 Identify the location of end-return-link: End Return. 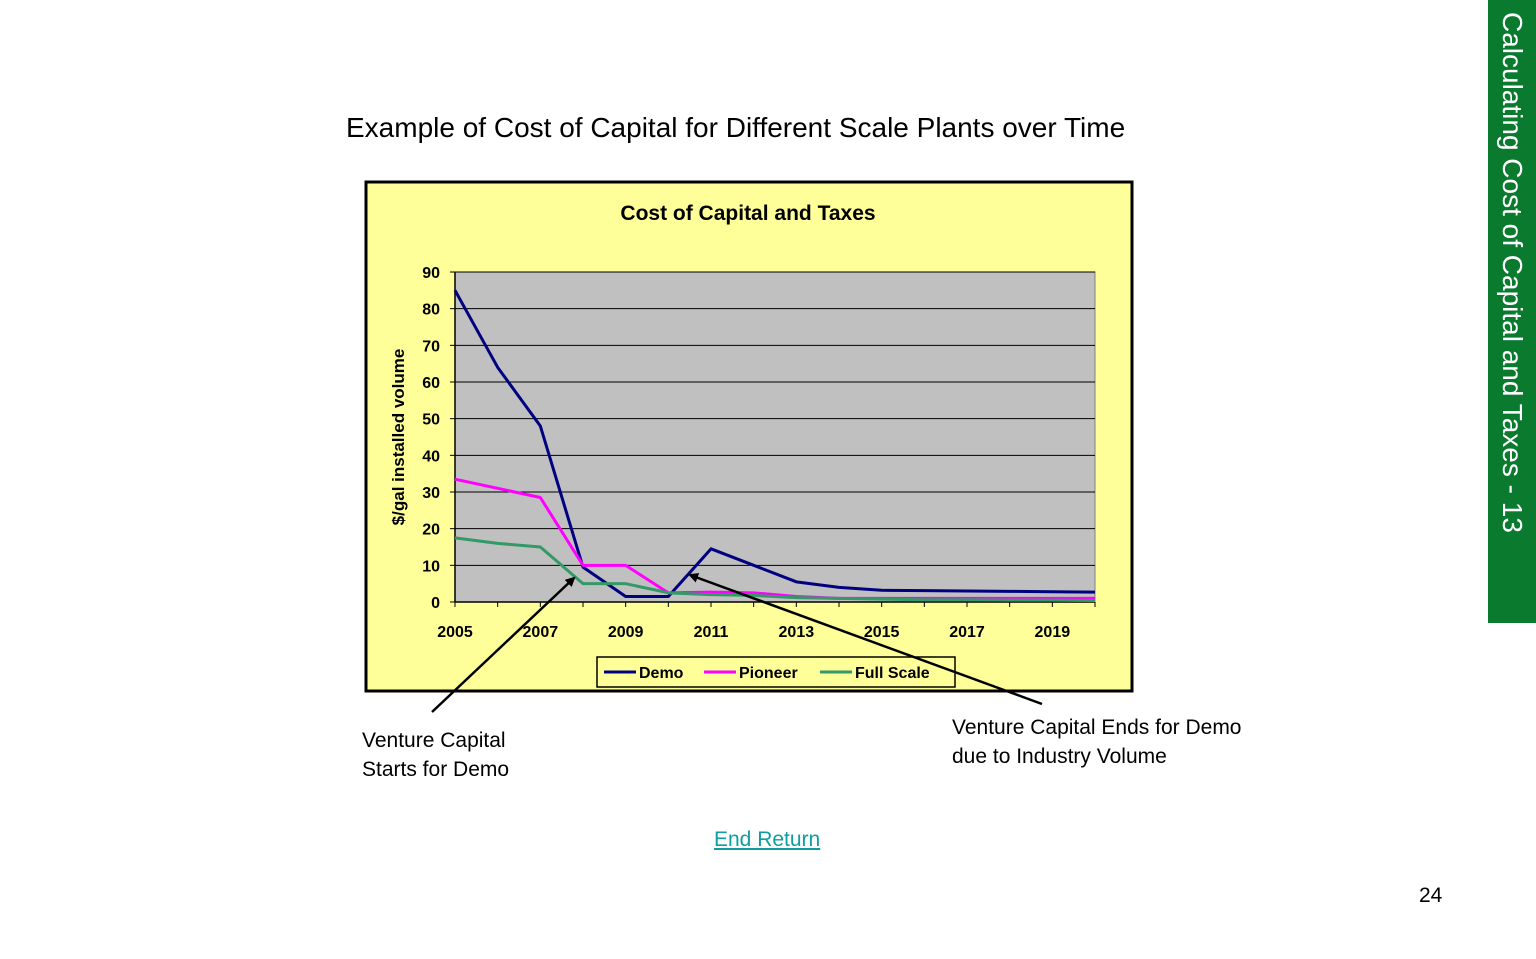
(767, 839).